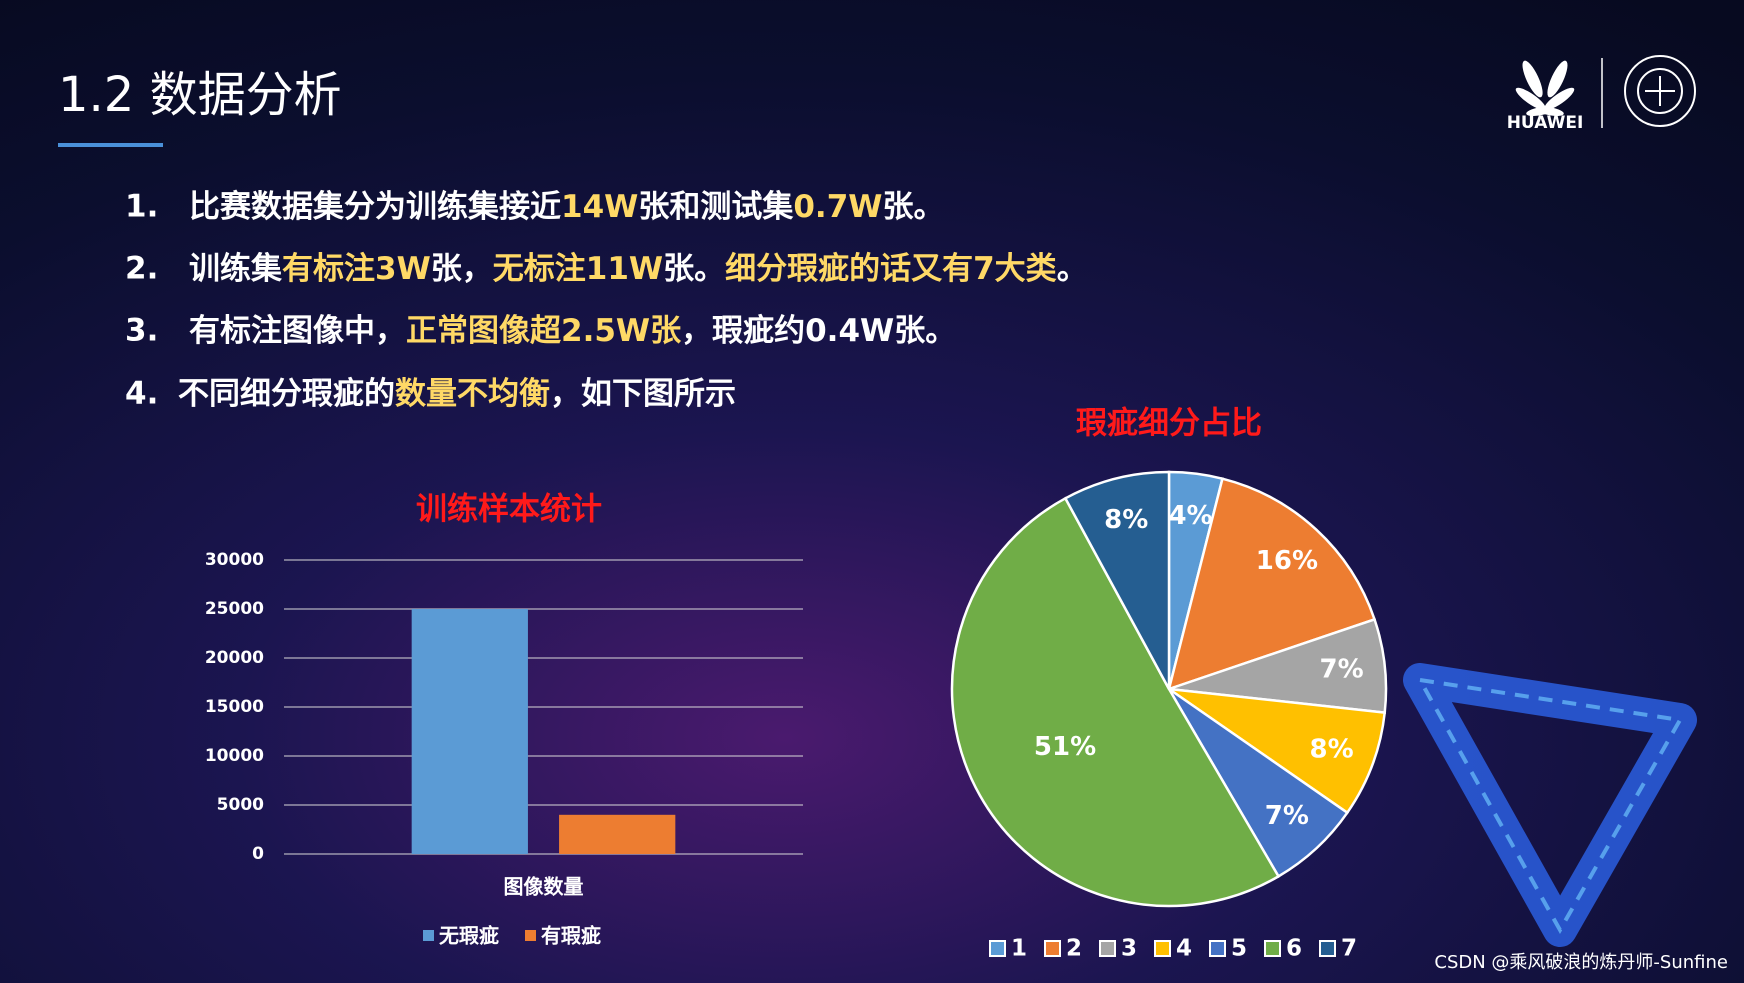  Describe the element at coordinates (258, 854) in the screenshot. I see `y-tick-label: 0` at that location.